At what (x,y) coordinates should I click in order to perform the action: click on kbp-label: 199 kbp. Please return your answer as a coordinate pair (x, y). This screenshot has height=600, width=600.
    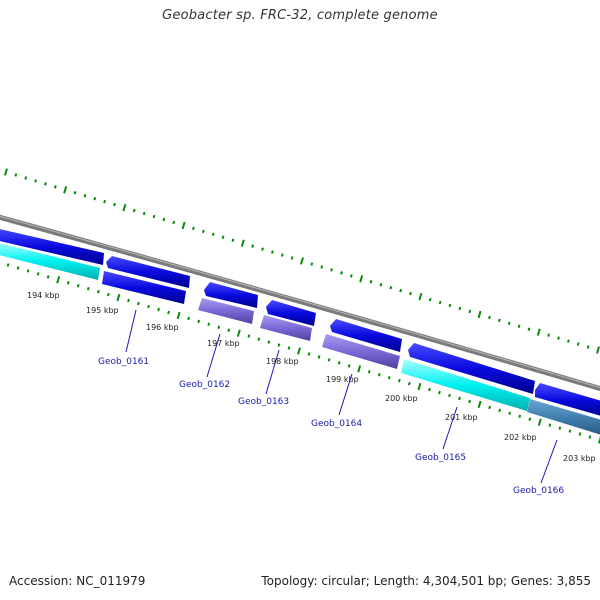
    Looking at the image, I should click on (342, 379).